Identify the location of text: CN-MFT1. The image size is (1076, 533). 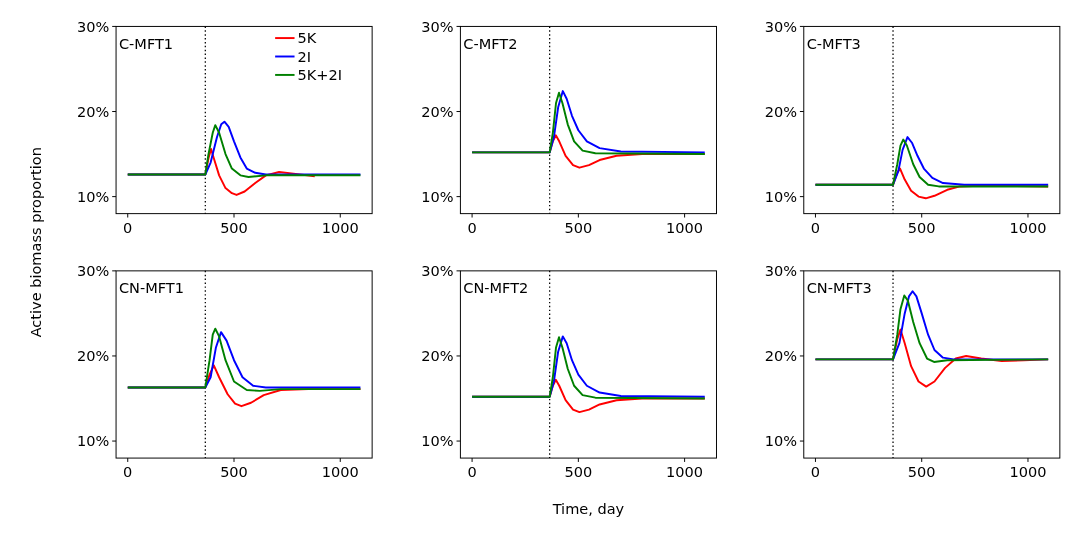
(151, 288).